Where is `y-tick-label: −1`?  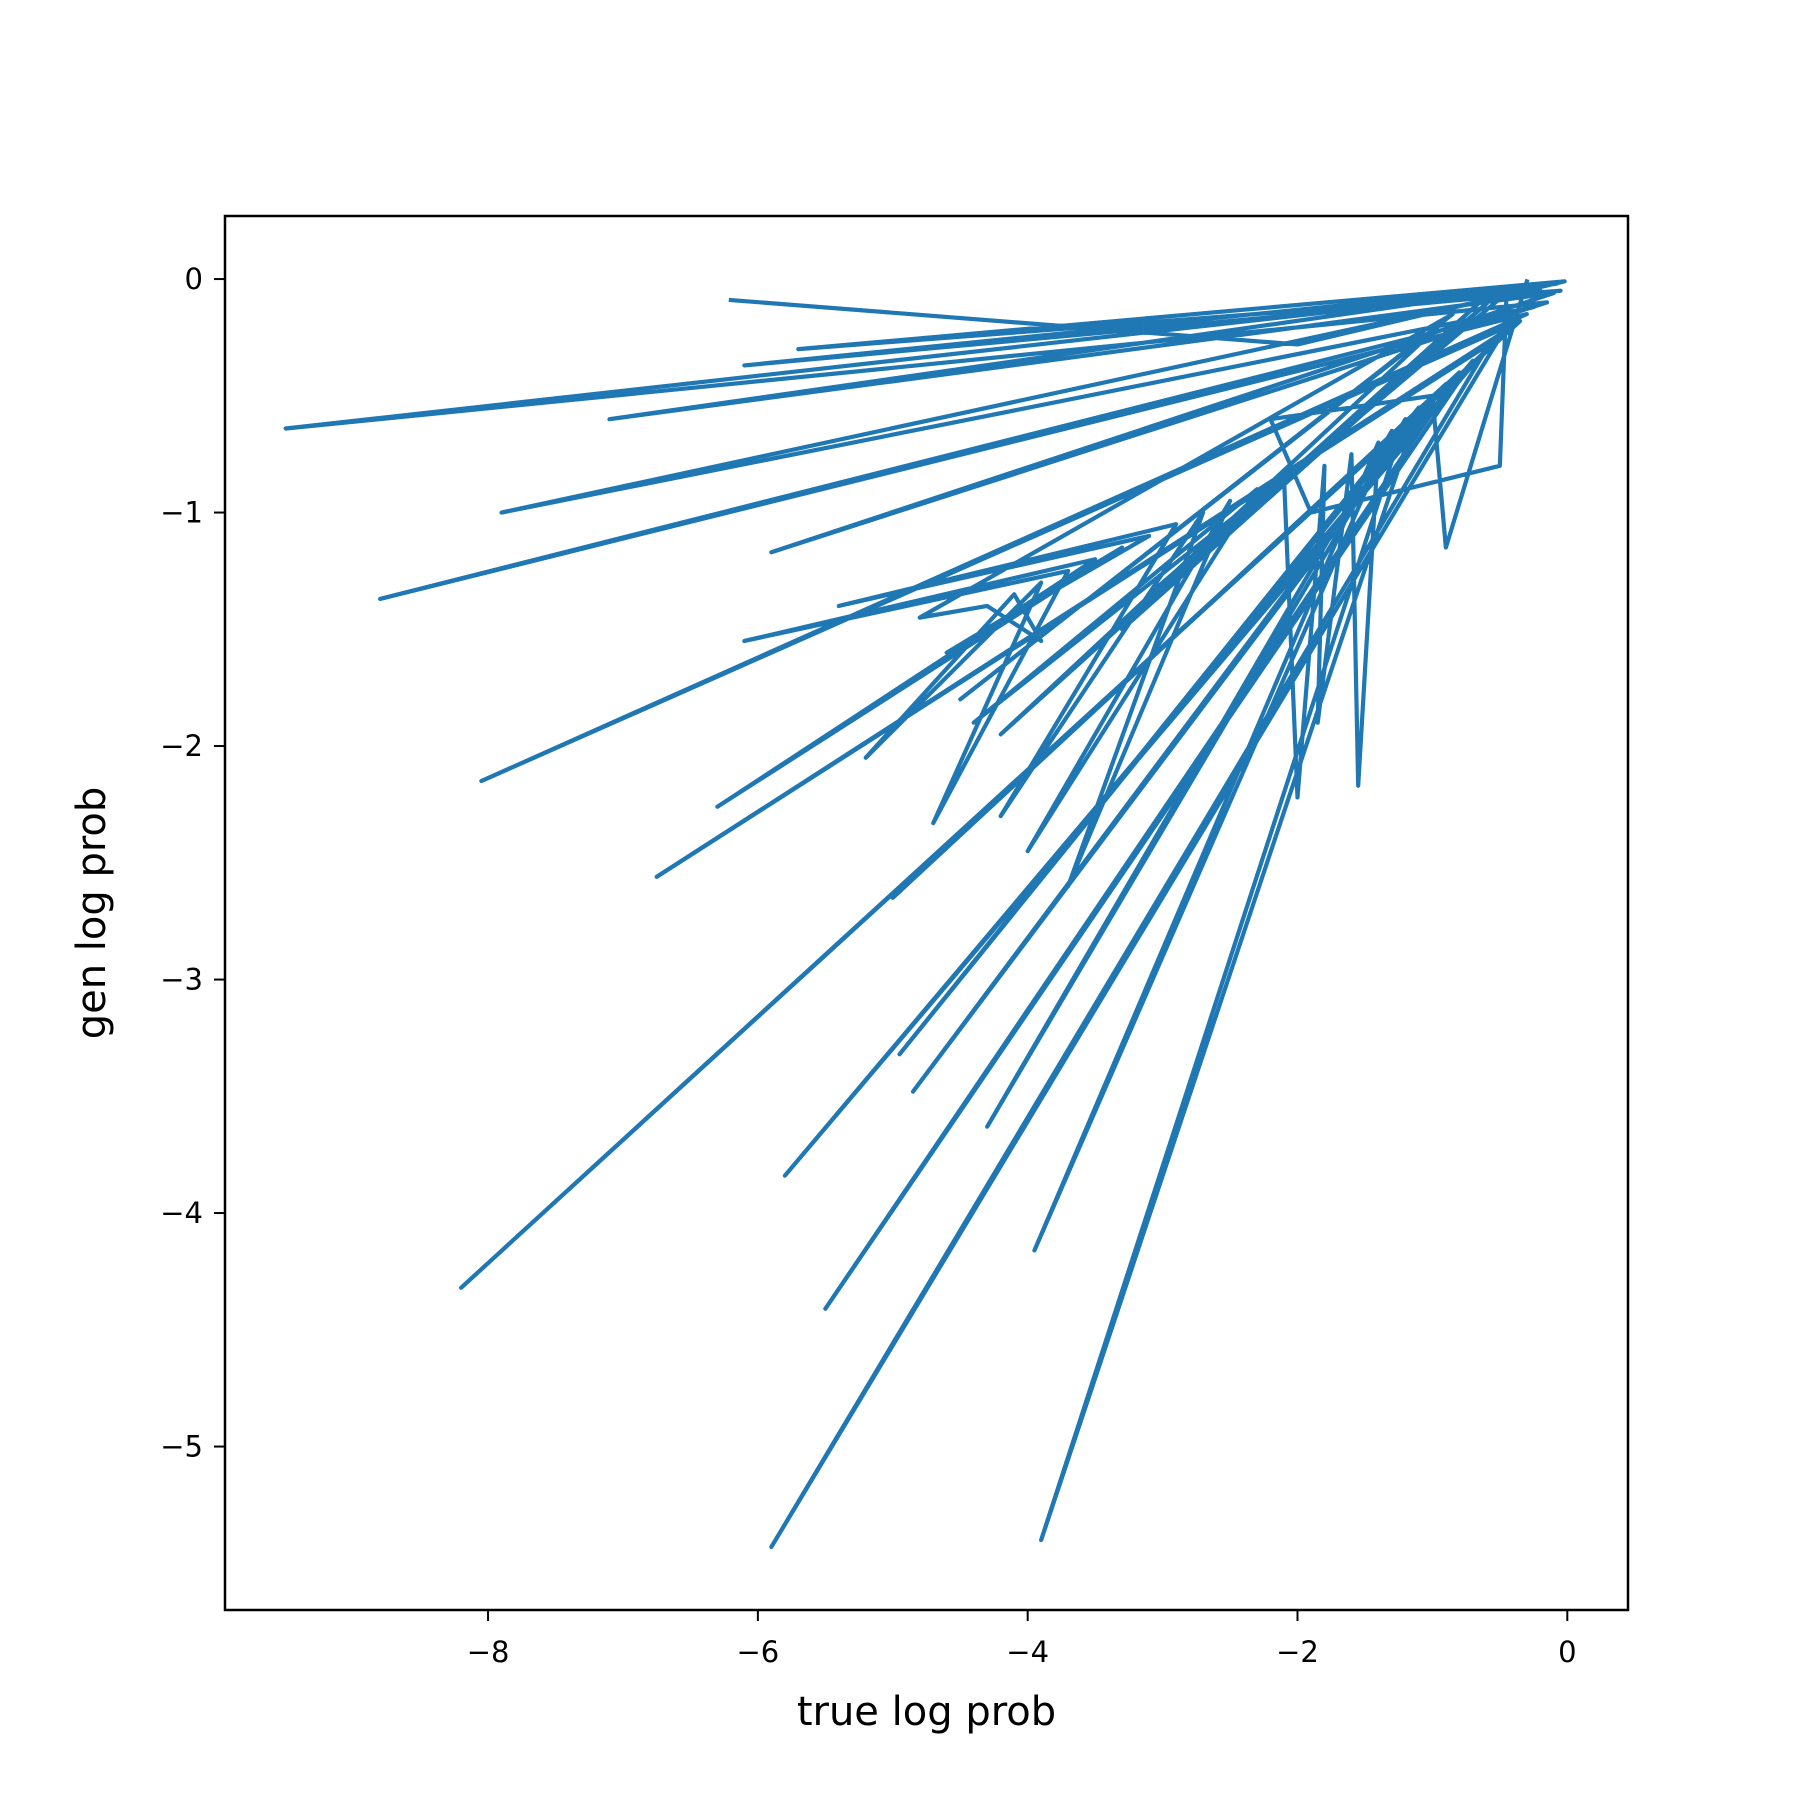
y-tick-label: −1 is located at coordinates (181, 513).